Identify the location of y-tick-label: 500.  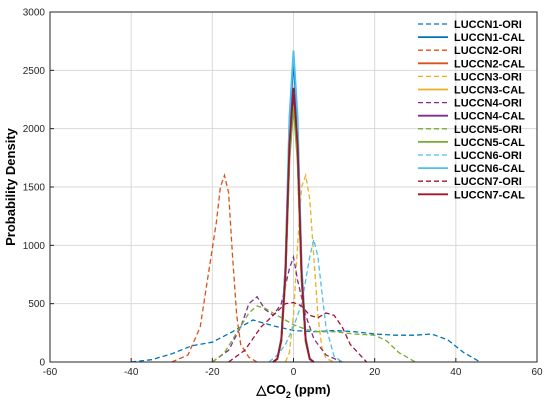
(36, 304).